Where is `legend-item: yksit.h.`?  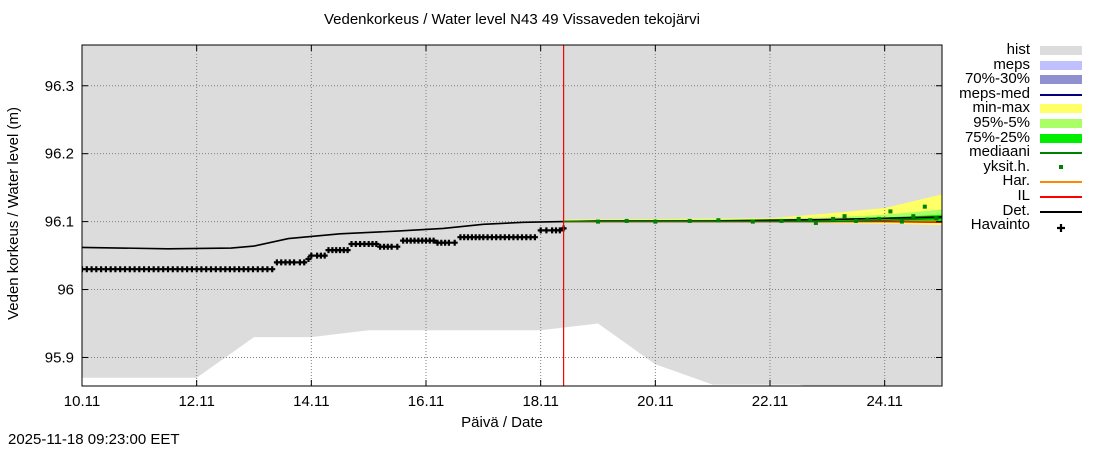 legend-item: yksit.h. is located at coordinates (1021, 166).